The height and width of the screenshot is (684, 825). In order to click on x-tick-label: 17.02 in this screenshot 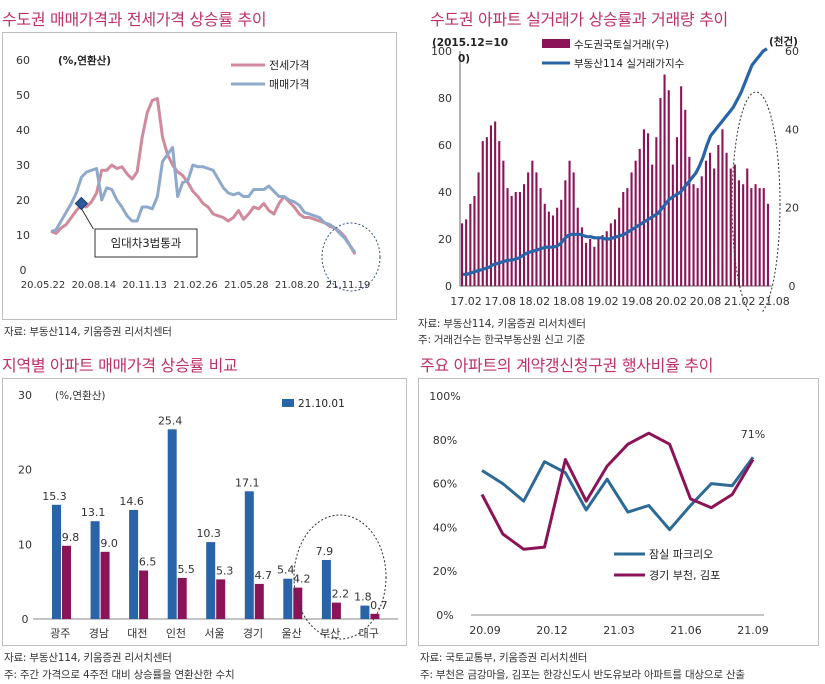, I will do `click(466, 301)`.